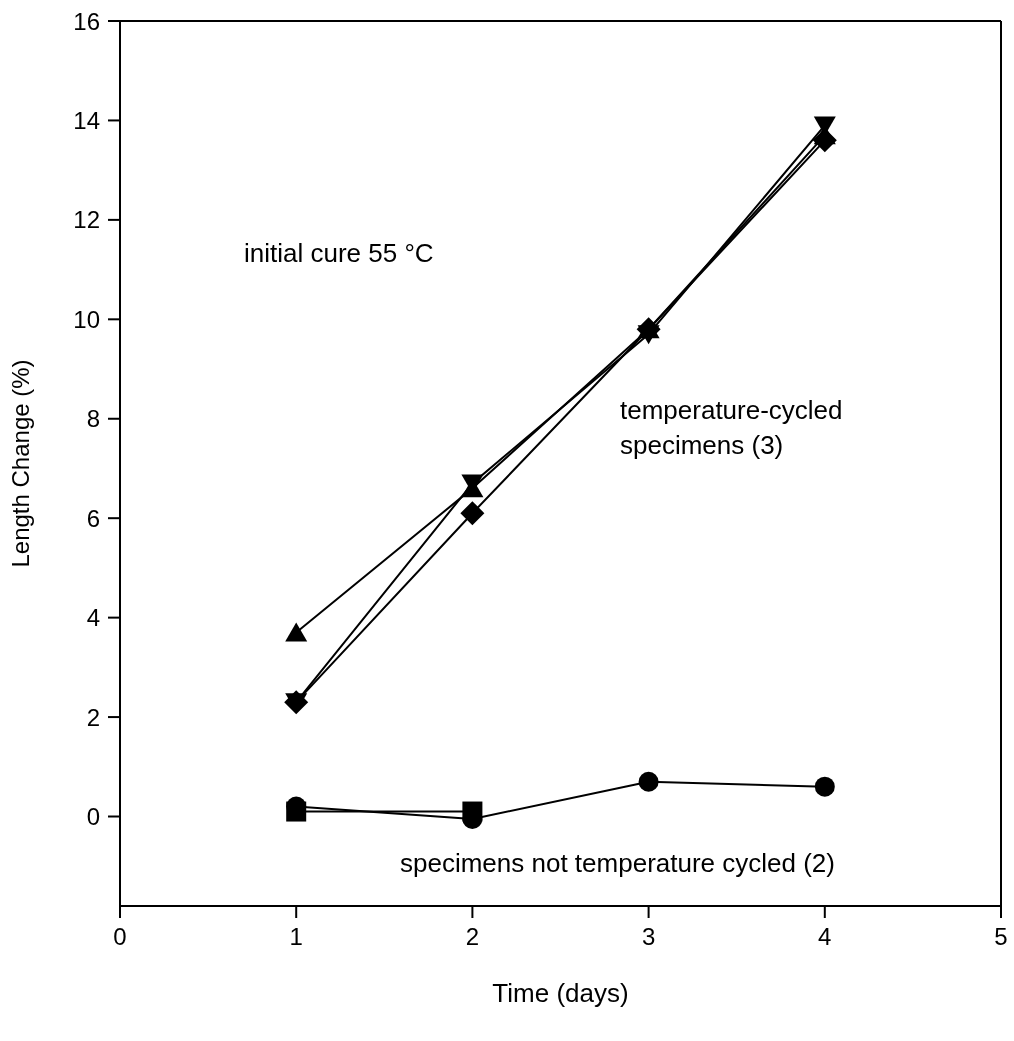  I want to click on x-tick-label: 5, so click(1001, 937).